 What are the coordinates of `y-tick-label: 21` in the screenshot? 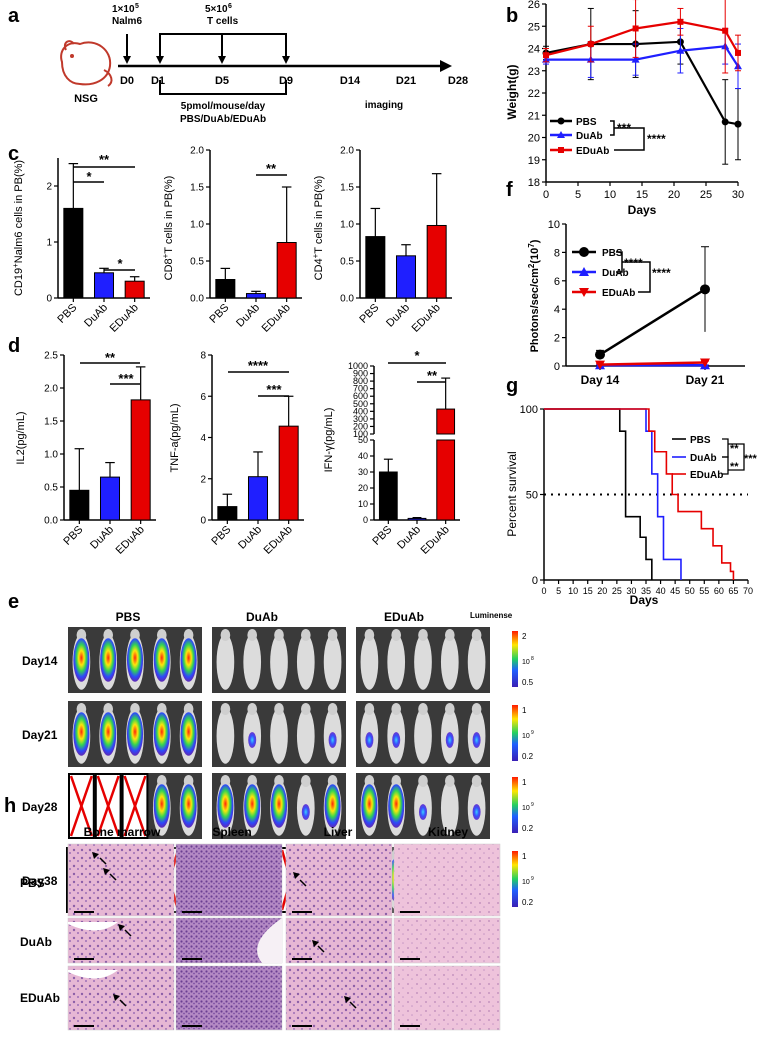 It's located at (534, 116).